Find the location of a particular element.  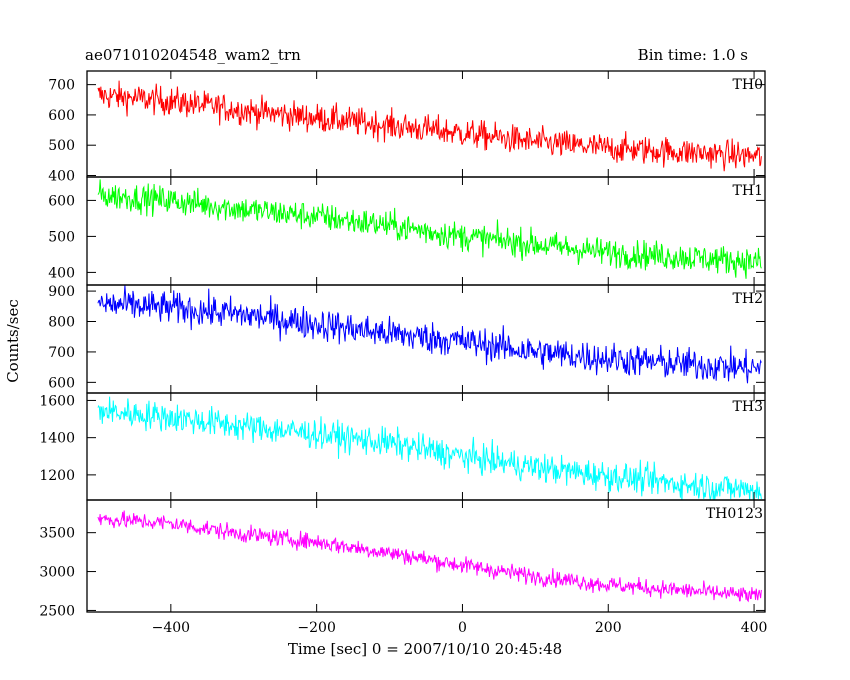

y-tick-label: 1400 is located at coordinates (57, 439).